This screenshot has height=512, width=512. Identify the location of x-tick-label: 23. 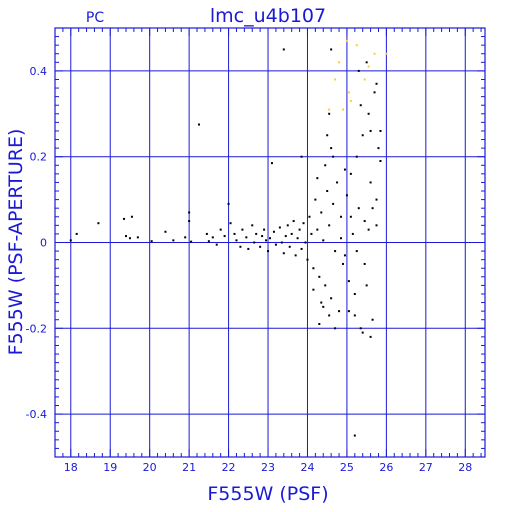
(268, 467).